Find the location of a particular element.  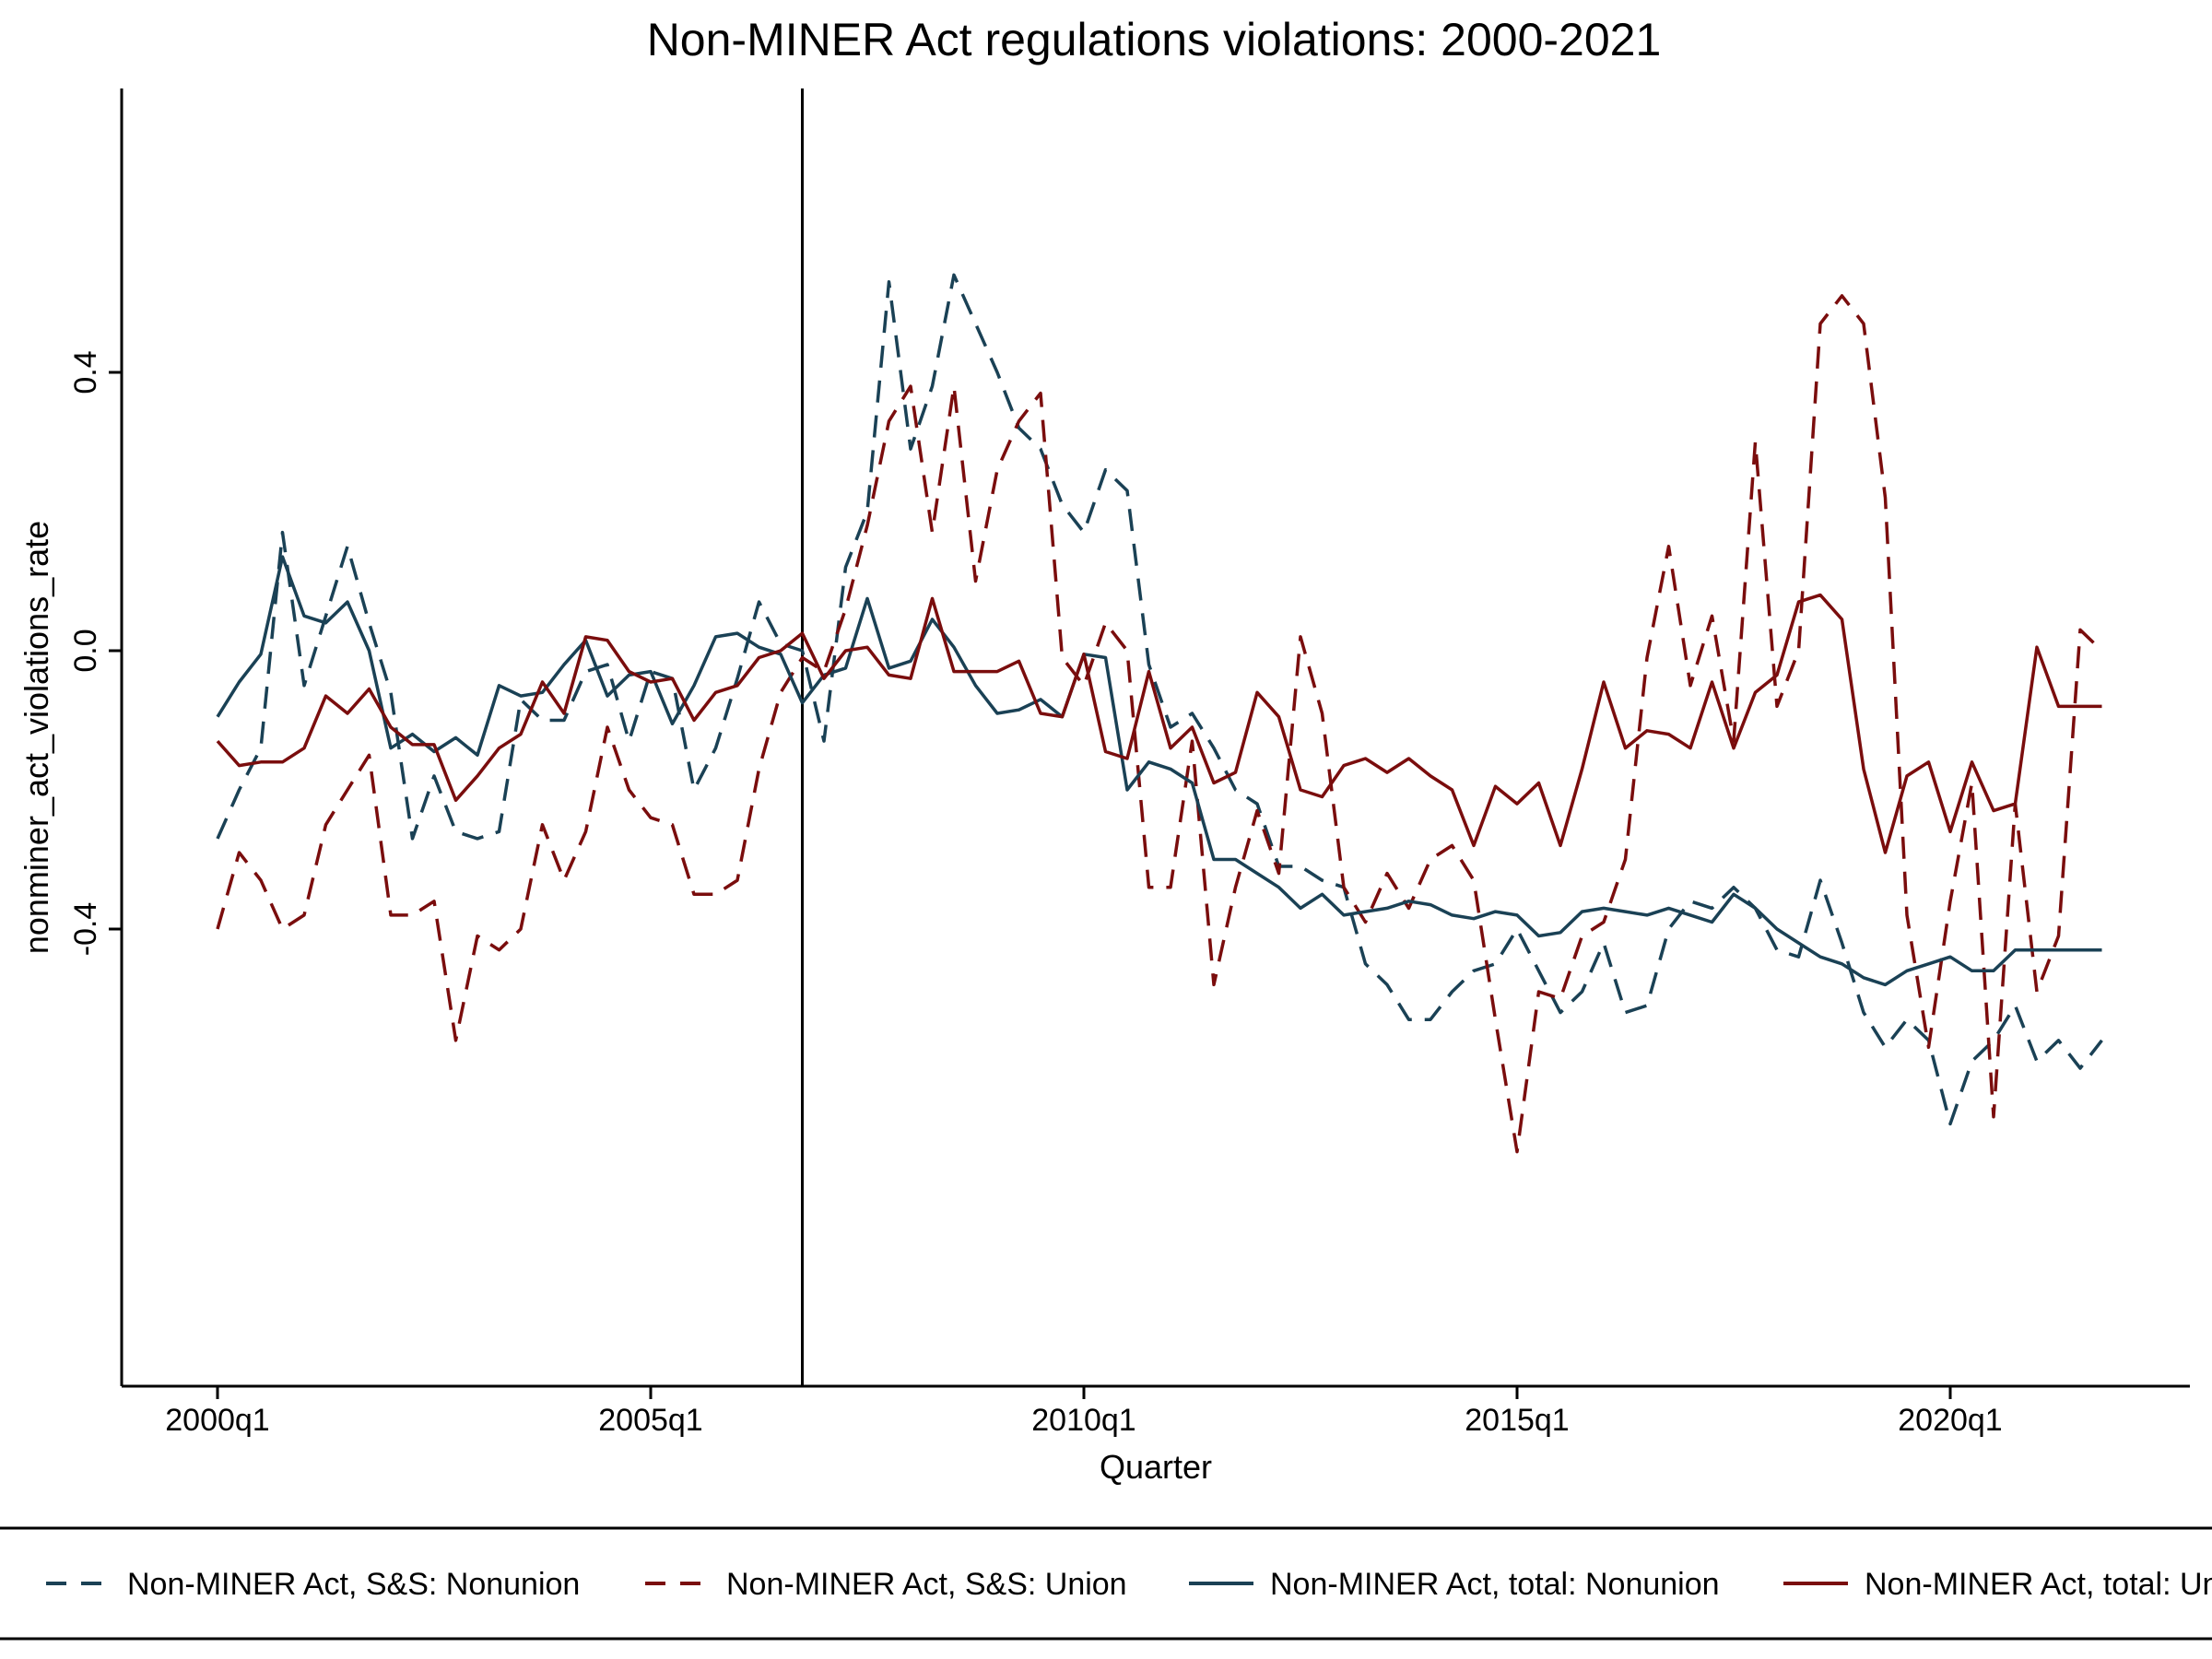

legend-label-3: Non-MINER Act, total: Nonunion is located at coordinates (1495, 1584).